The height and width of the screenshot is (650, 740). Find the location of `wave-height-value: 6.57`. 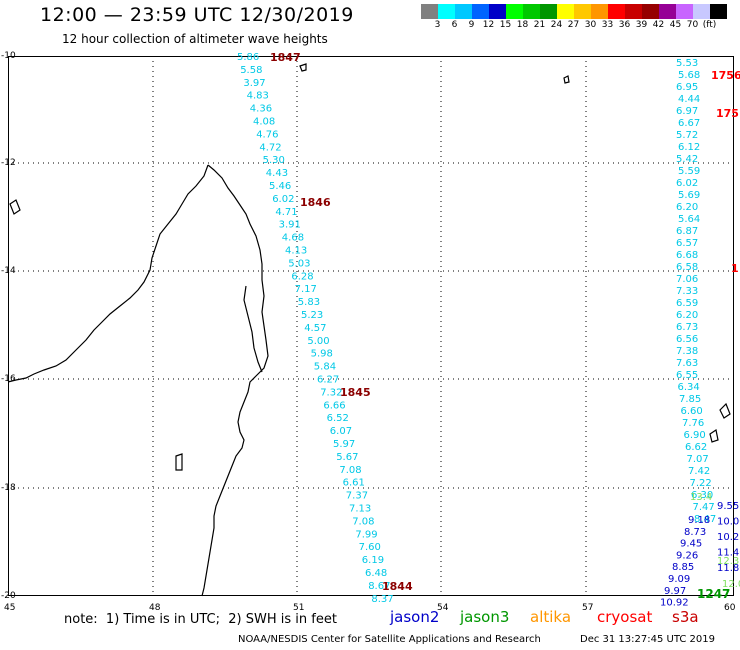

wave-height-value: 6.57 is located at coordinates (687, 243).